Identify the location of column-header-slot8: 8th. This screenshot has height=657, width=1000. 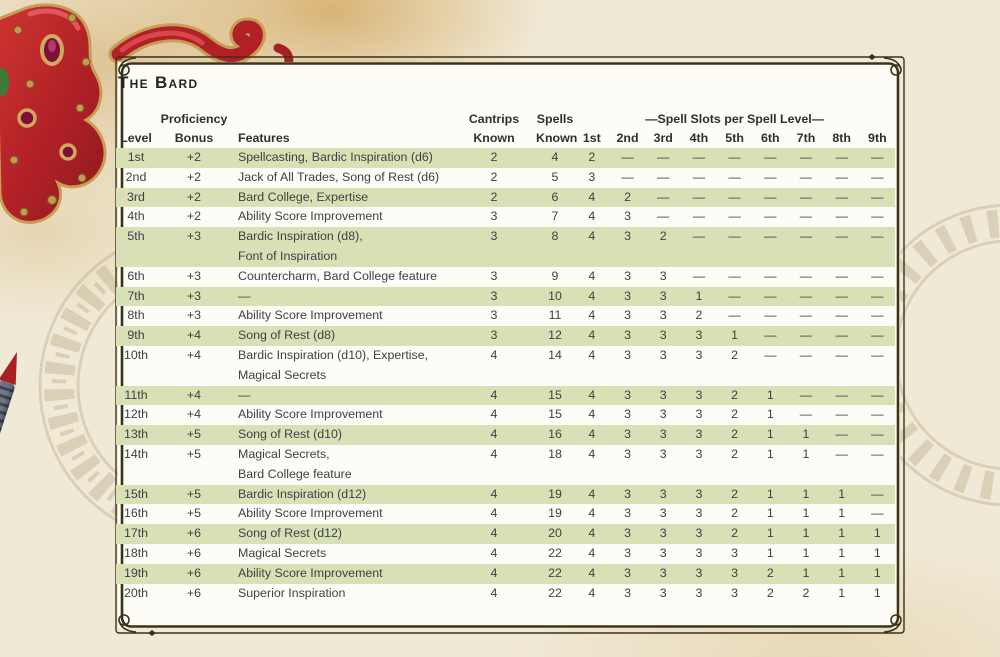
(841, 138).